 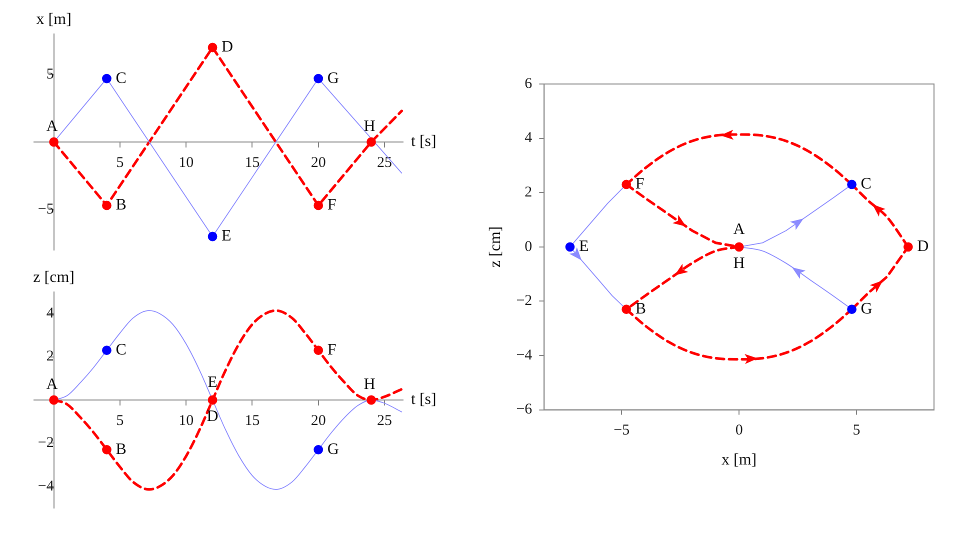 I want to click on x-tick-label: 0, so click(x=739, y=430).